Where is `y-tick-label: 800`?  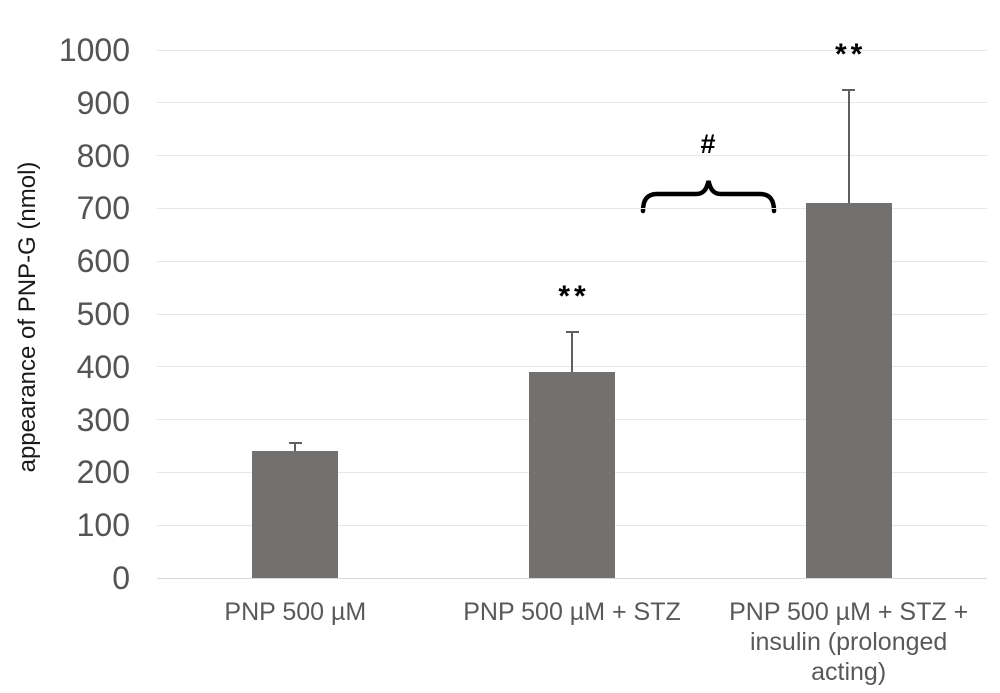
y-tick-label: 800 is located at coordinates (103, 155).